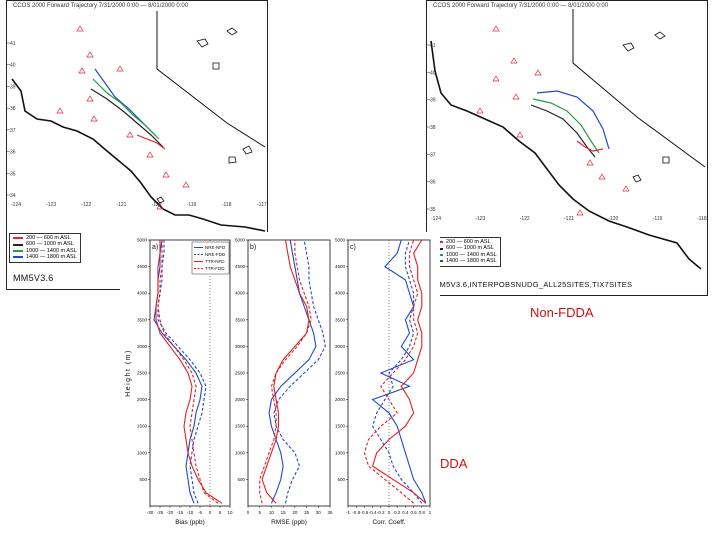 Image resolution: width=720 pixels, height=545 pixels. Describe the element at coordinates (433, 210) in the screenshot. I see `lat-tick-label: 35` at that location.